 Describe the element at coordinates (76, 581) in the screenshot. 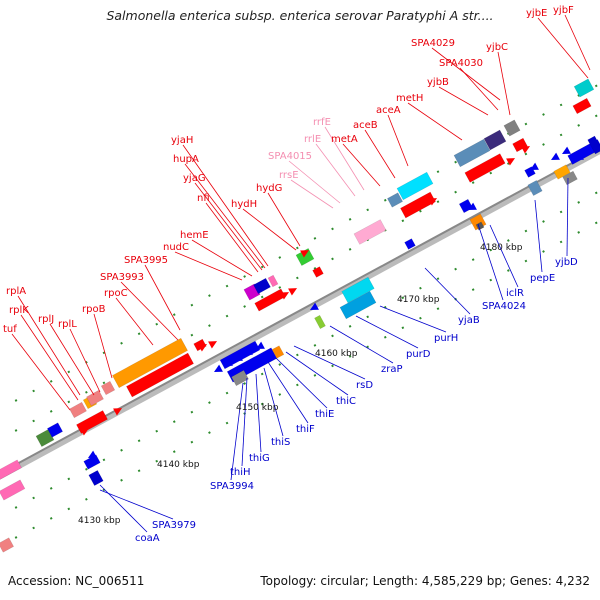

I see `accession-text: Accession: NC_006511` at that location.